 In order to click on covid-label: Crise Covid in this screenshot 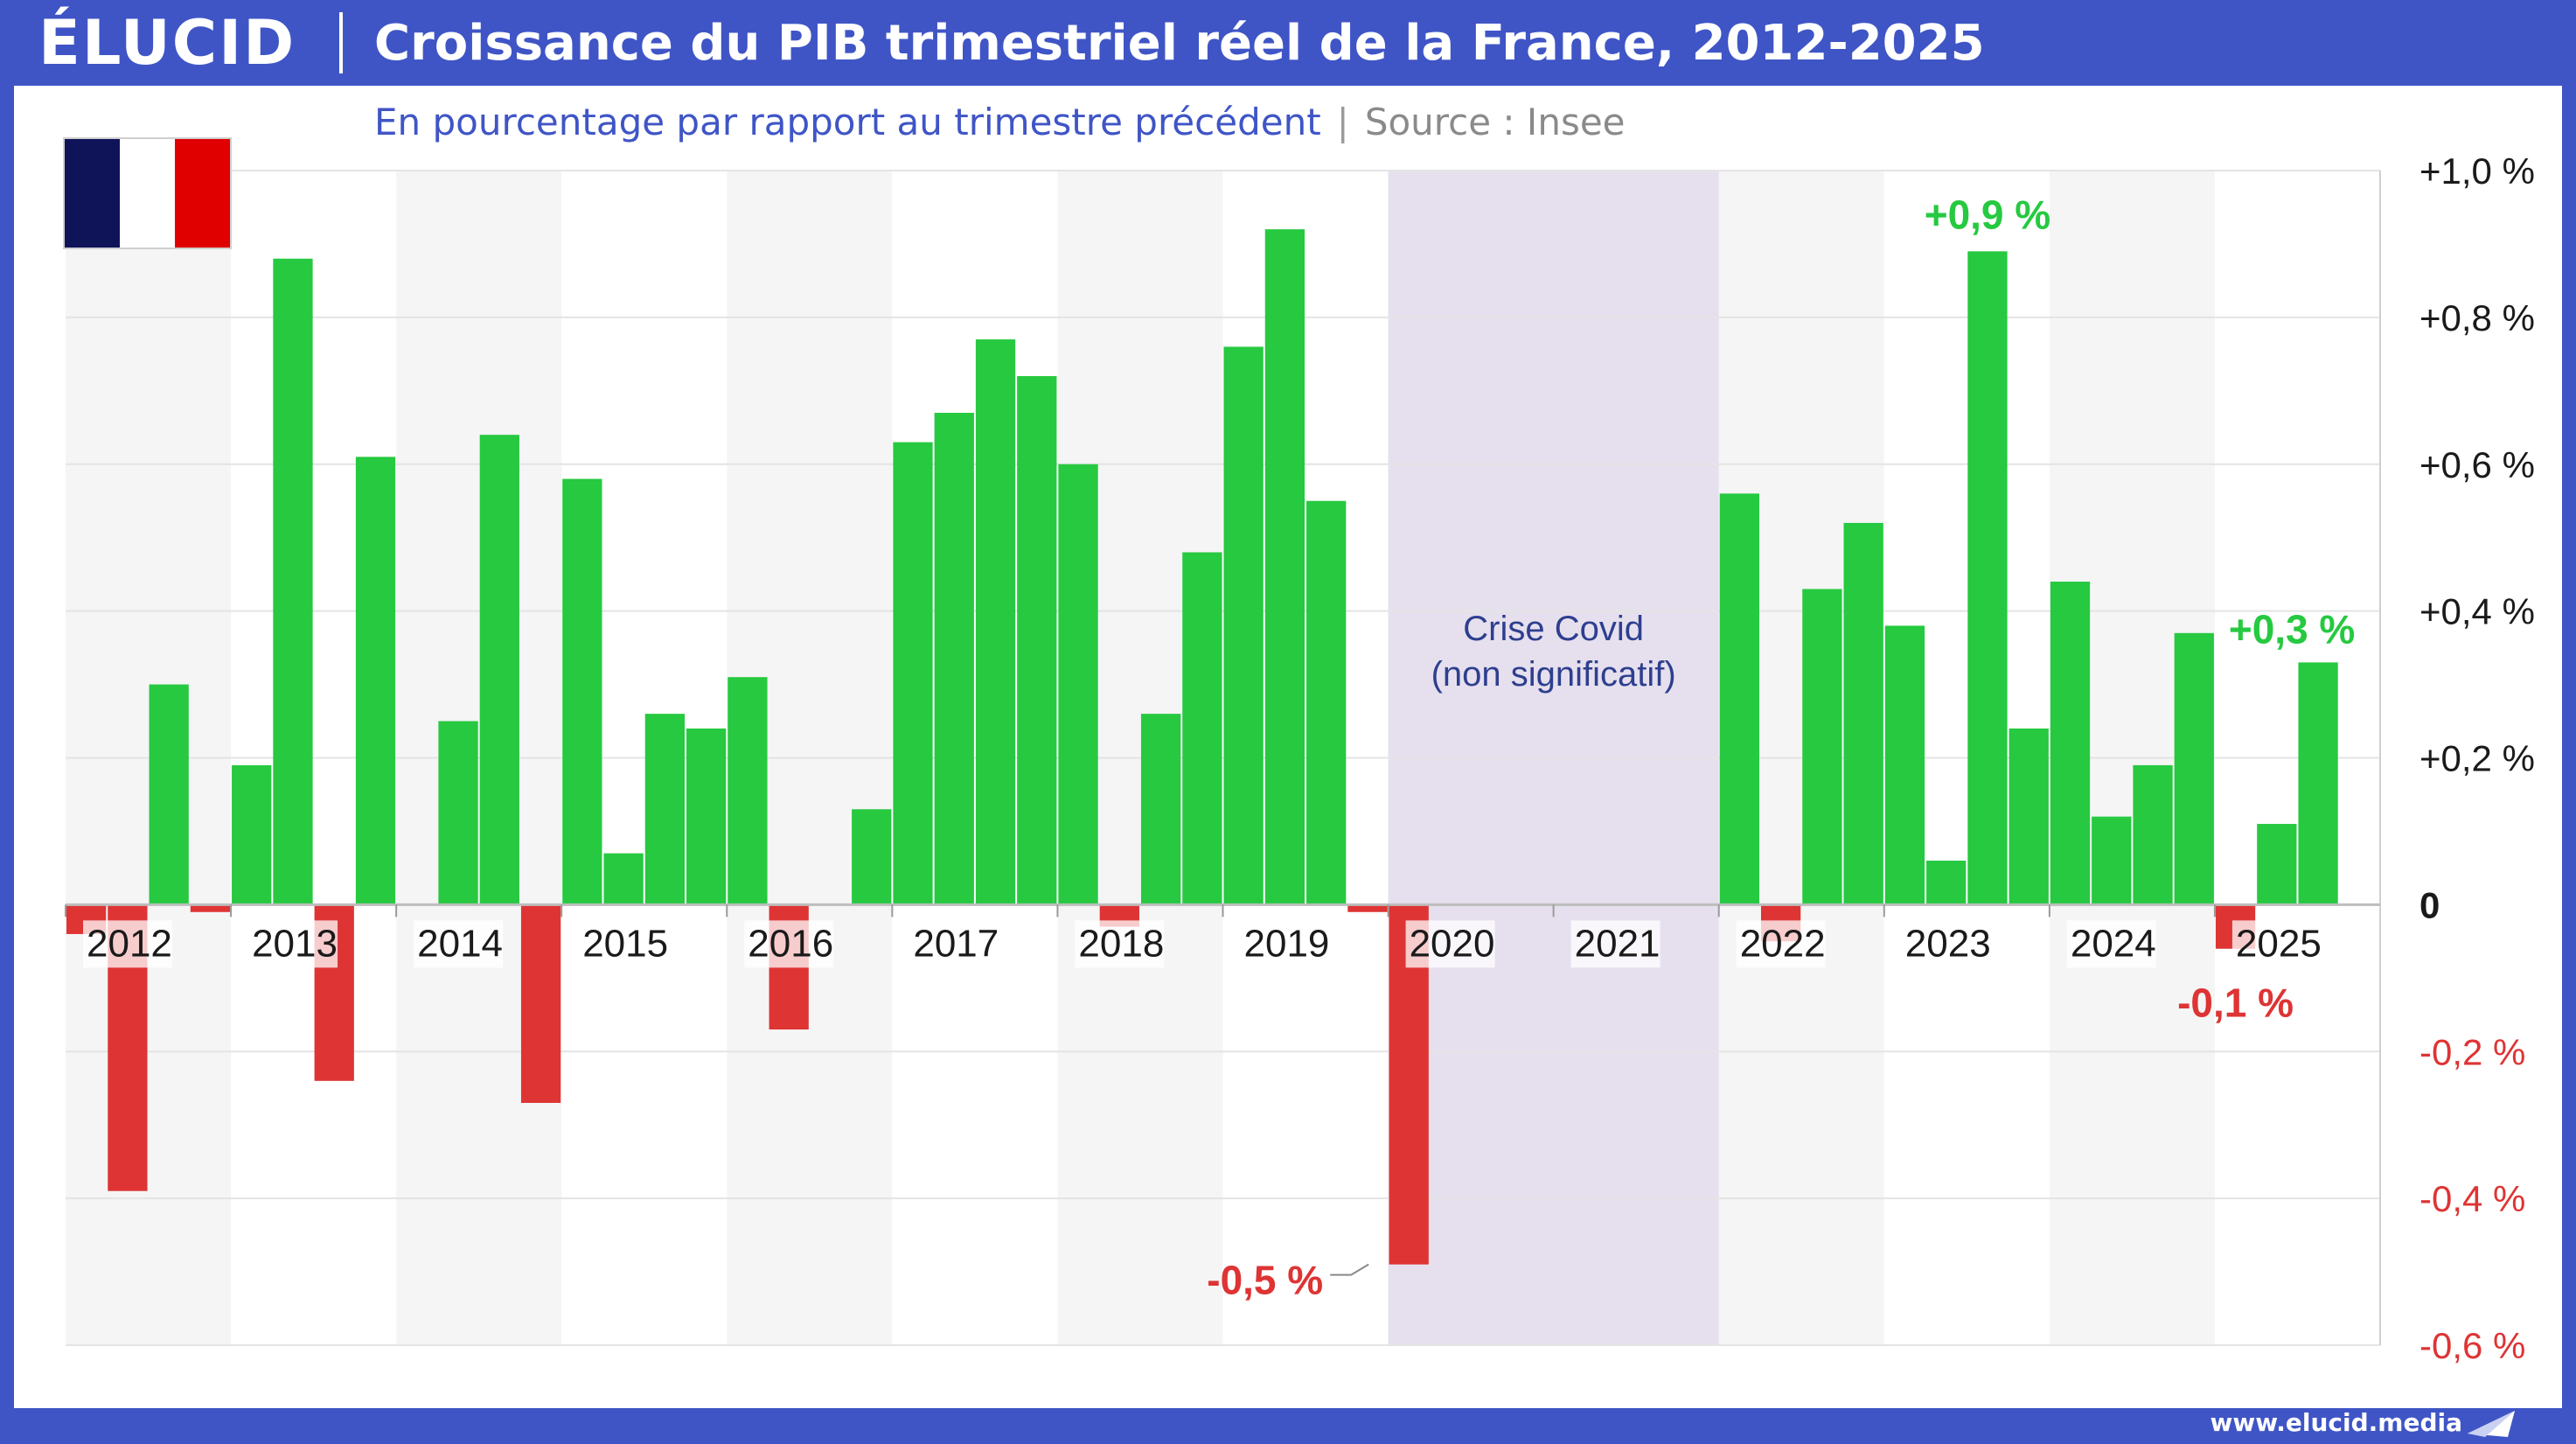, I will do `click(1553, 629)`.